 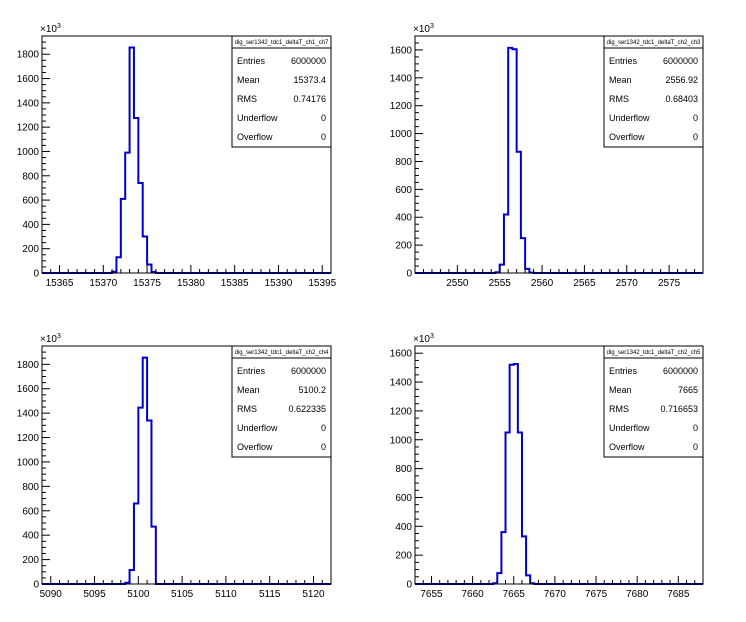 I want to click on x-tick-label: 5100, so click(x=138, y=594).